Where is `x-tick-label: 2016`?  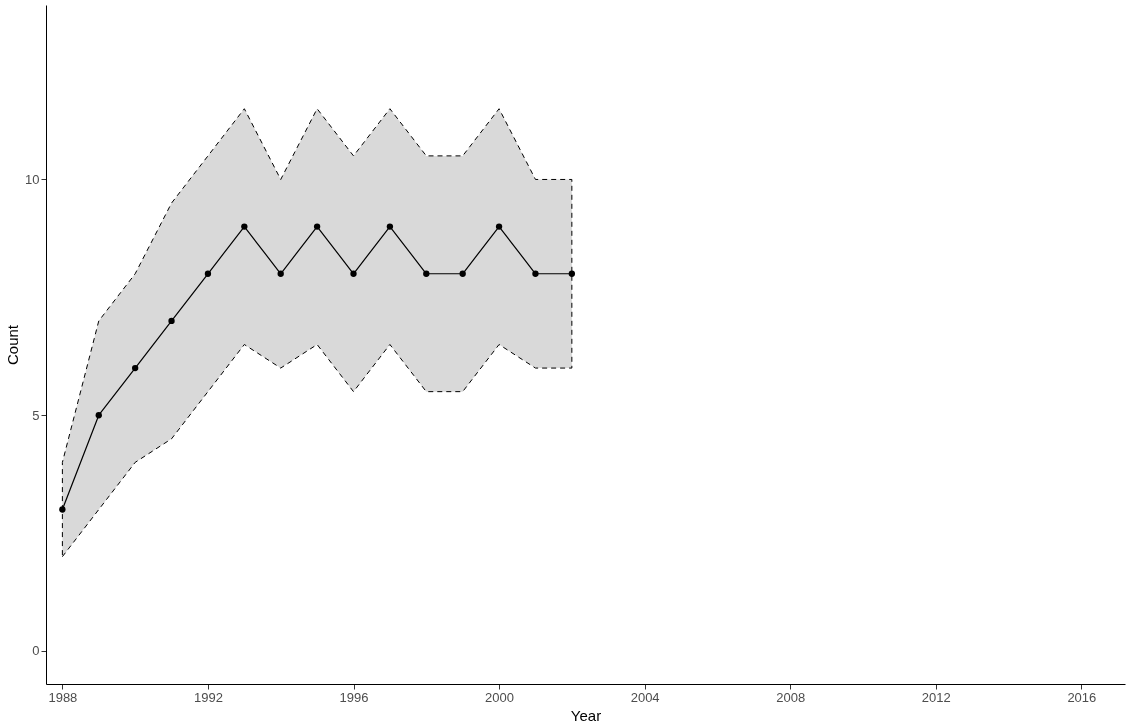 x-tick-label: 2016 is located at coordinates (1082, 697).